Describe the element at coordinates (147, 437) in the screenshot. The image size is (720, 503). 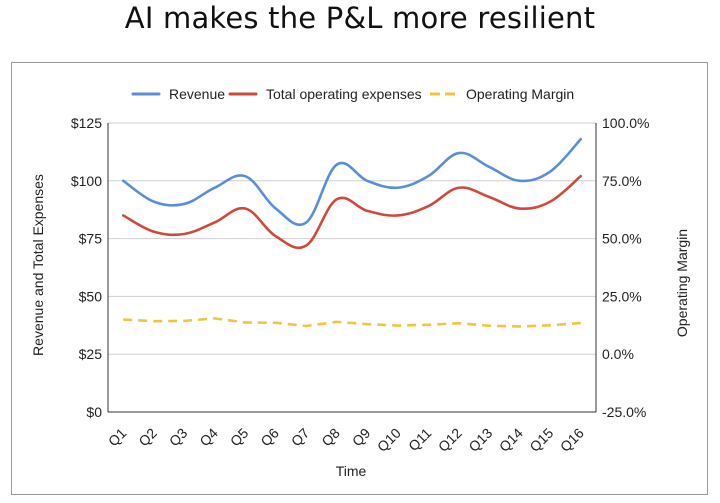
I see `x-tick-label: Q2` at that location.